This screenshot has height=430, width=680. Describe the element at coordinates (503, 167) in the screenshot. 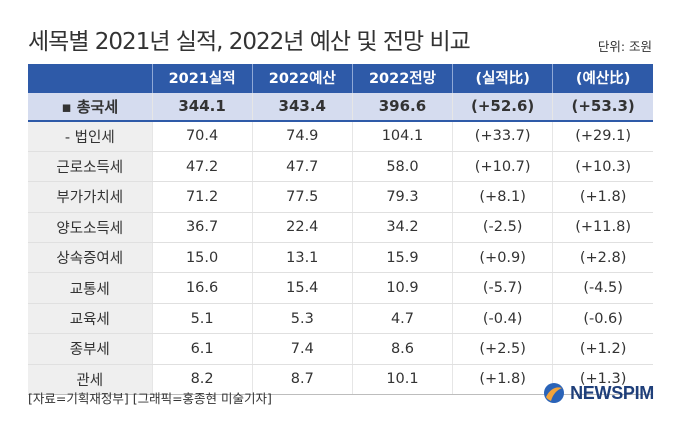

I see `table-cell: (+10.7)` at that location.